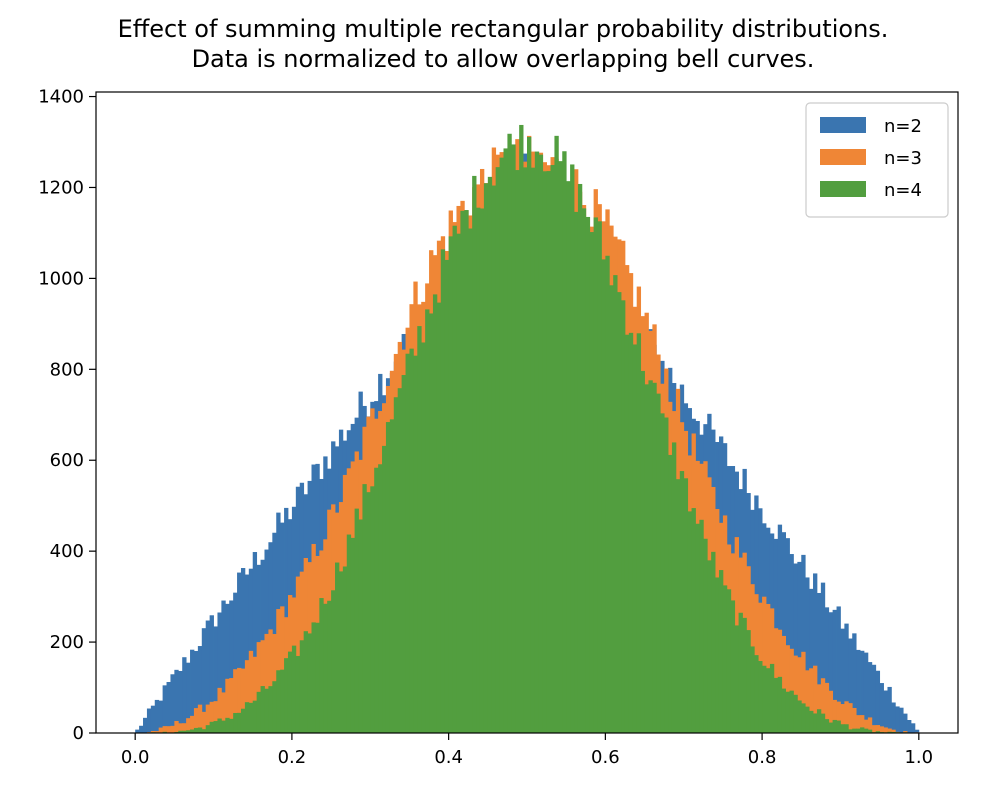 The height and width of the screenshot is (790, 1006). What do you see at coordinates (448, 757) in the screenshot?
I see `x-tick-label: 0.4` at bounding box center [448, 757].